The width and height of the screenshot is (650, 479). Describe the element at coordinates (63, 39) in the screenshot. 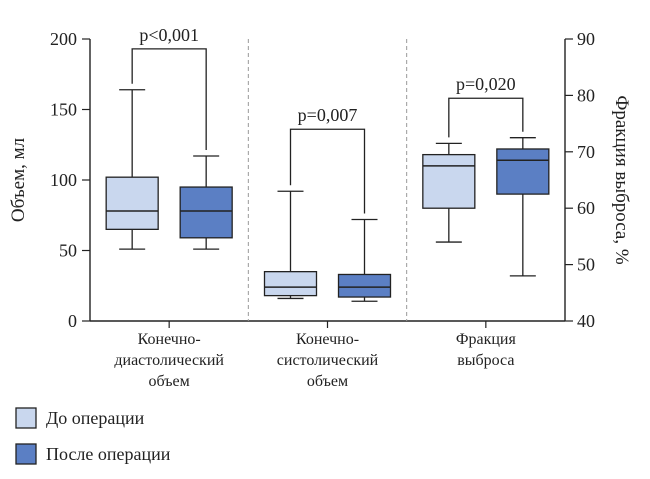

I see `y-left-tick-label: 200` at that location.